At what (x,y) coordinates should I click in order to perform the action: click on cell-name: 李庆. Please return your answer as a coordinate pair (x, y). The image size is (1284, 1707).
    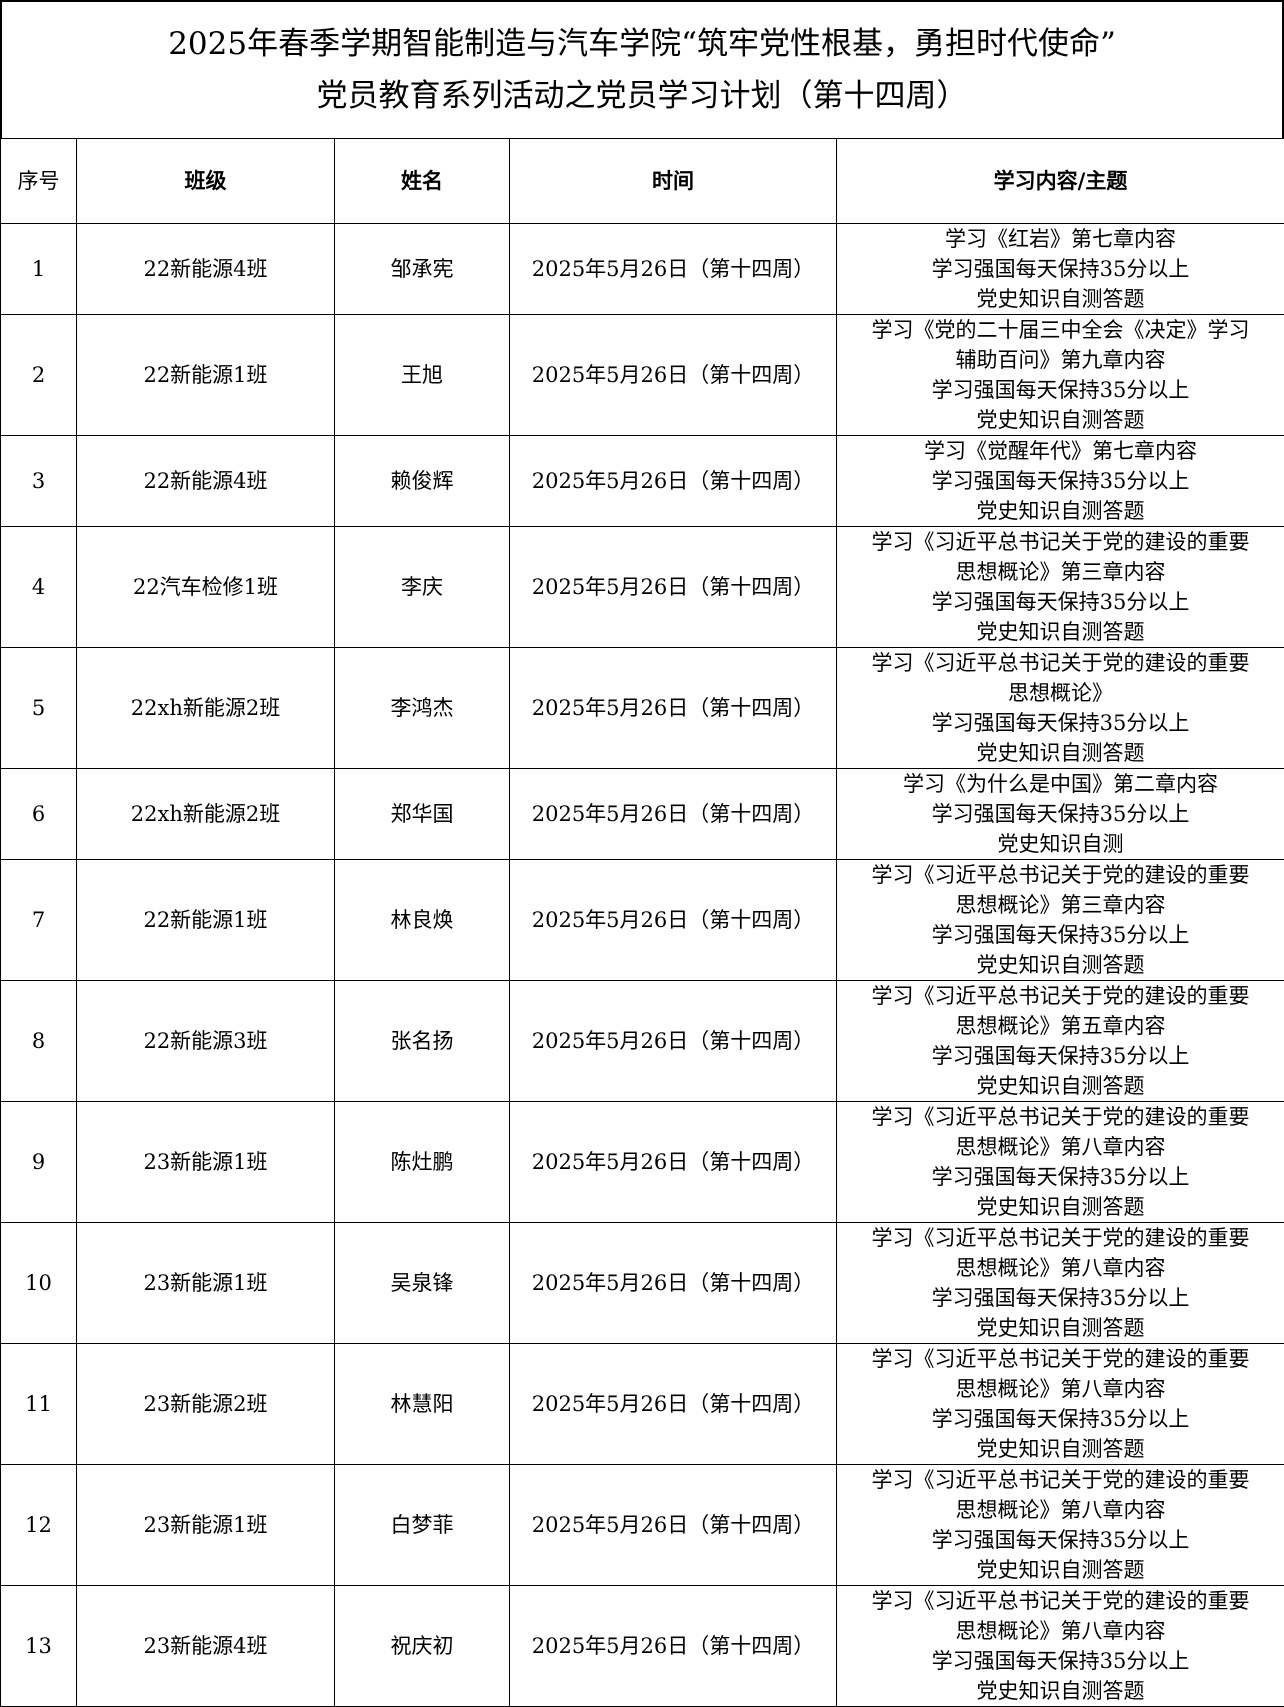
    Looking at the image, I should click on (422, 587).